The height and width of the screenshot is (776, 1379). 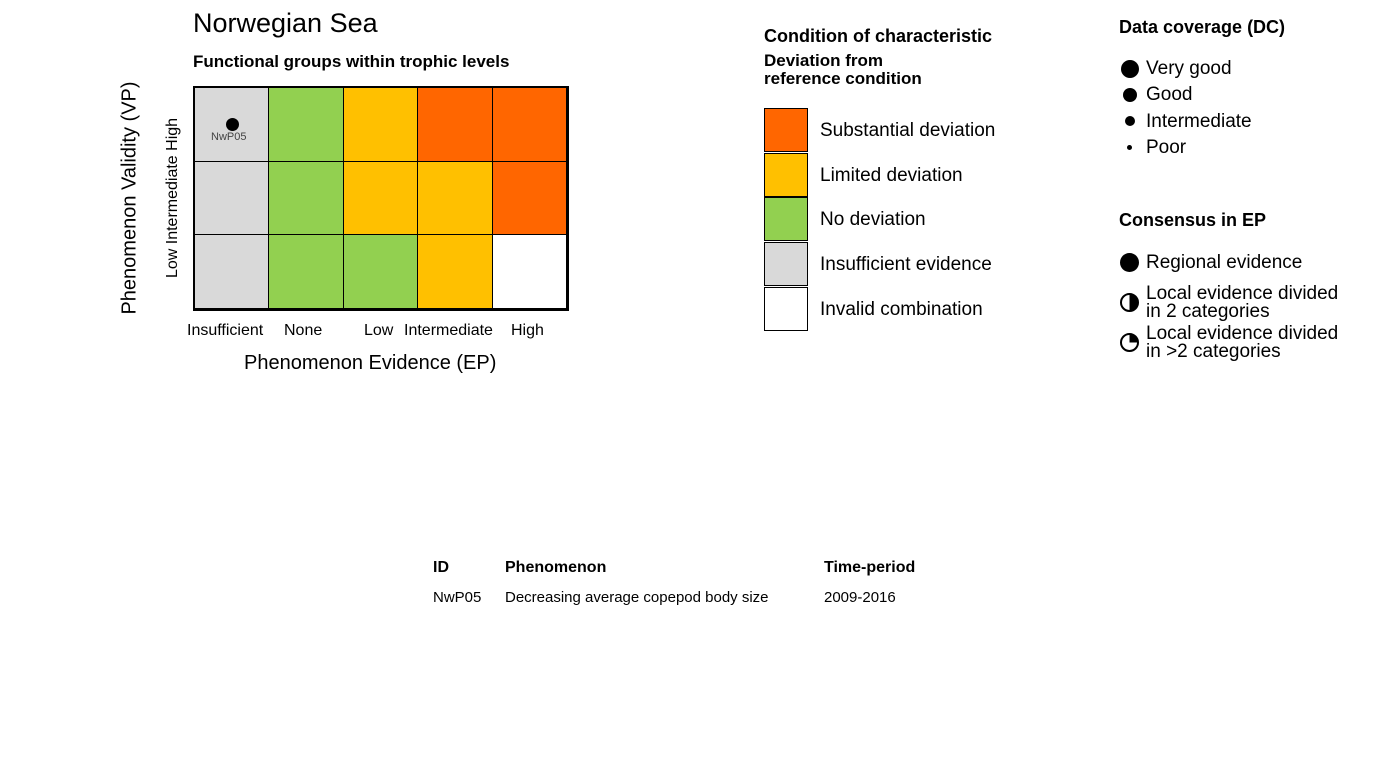 What do you see at coordinates (285, 23) in the screenshot?
I see `chart-title: Norwegian Sea` at bounding box center [285, 23].